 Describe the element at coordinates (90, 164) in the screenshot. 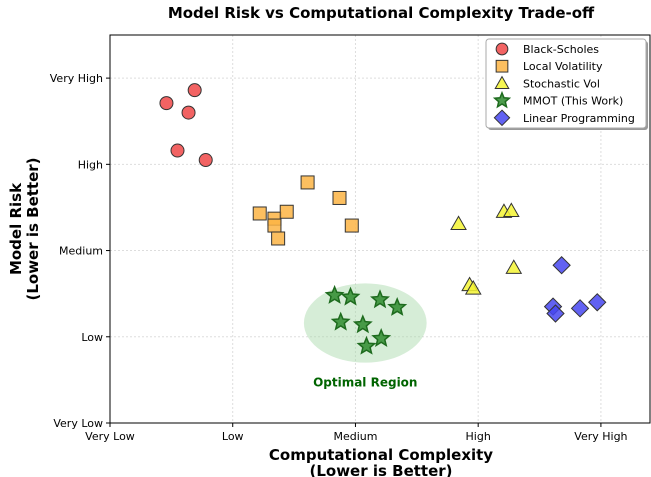

I see `y-tick-label: High` at that location.